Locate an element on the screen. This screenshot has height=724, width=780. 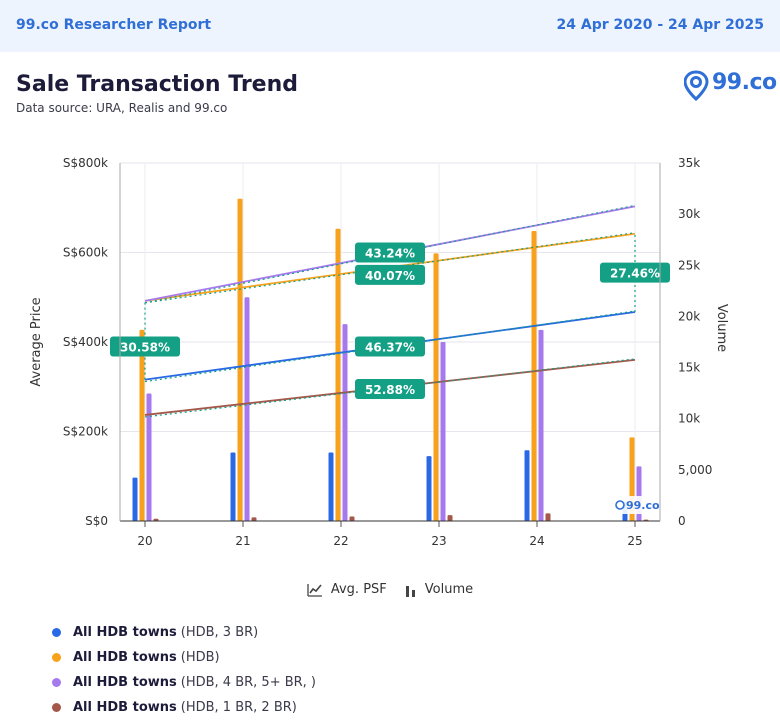
watermark-text: 99.co is located at coordinates (643, 505).